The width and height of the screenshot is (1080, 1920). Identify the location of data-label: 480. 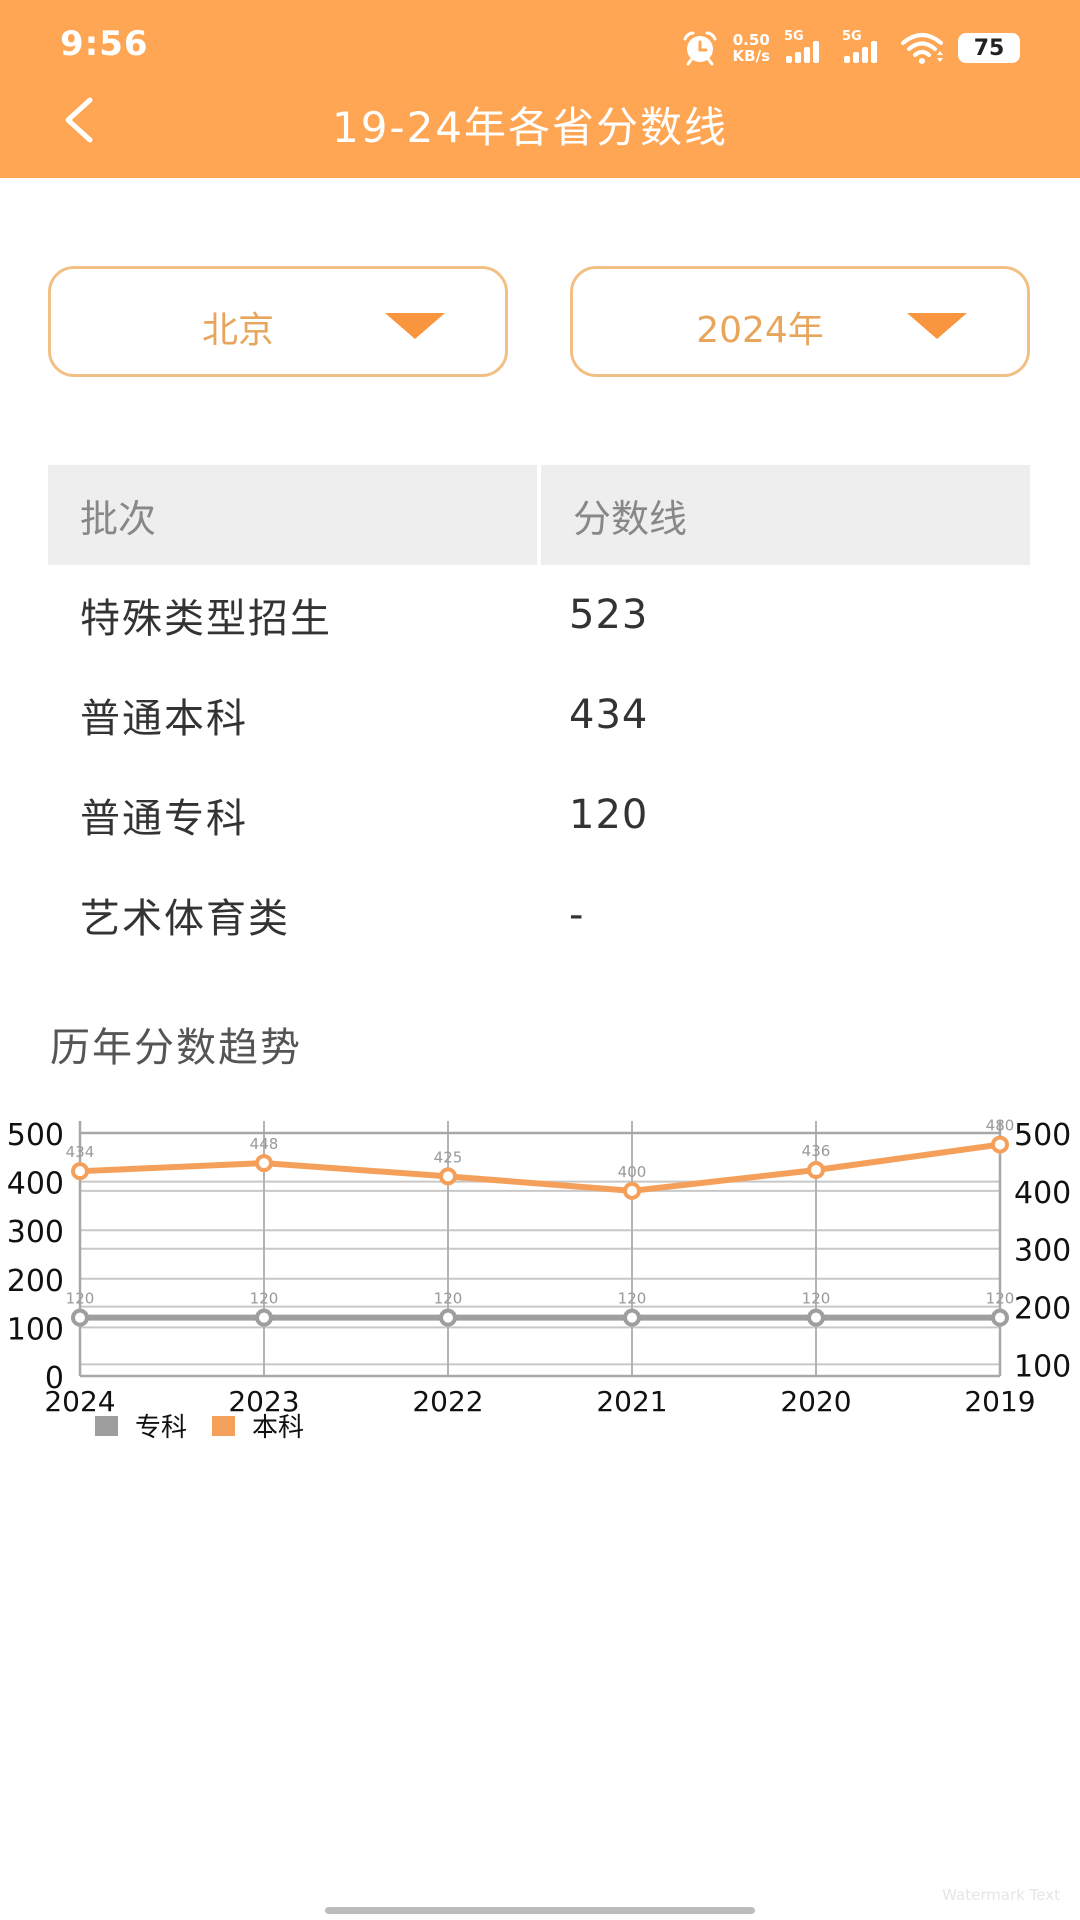
(1000, 1126).